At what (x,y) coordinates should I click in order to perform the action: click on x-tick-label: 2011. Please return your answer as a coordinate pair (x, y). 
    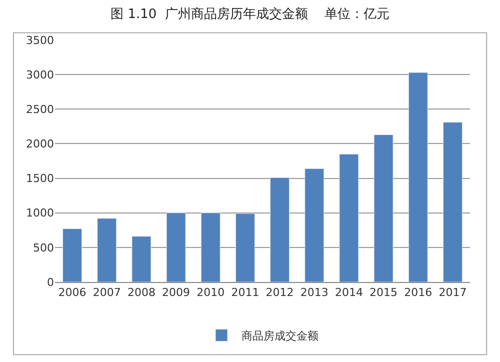
    Looking at the image, I should click on (245, 293).